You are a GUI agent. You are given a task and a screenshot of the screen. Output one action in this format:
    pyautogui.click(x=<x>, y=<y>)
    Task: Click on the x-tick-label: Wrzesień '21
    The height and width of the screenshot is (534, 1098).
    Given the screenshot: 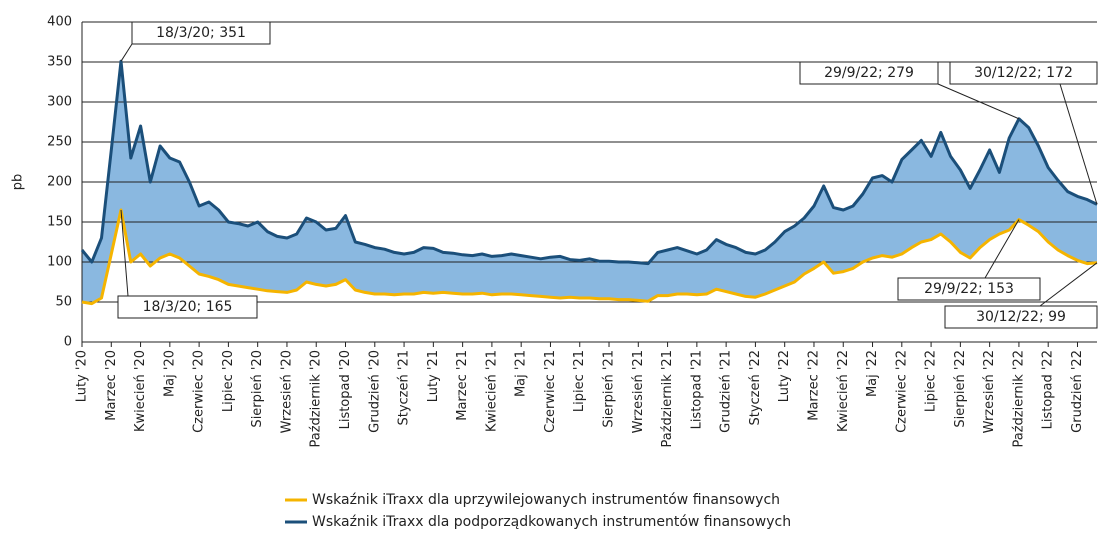 What is the action you would take?
    pyautogui.click(x=638, y=391)
    